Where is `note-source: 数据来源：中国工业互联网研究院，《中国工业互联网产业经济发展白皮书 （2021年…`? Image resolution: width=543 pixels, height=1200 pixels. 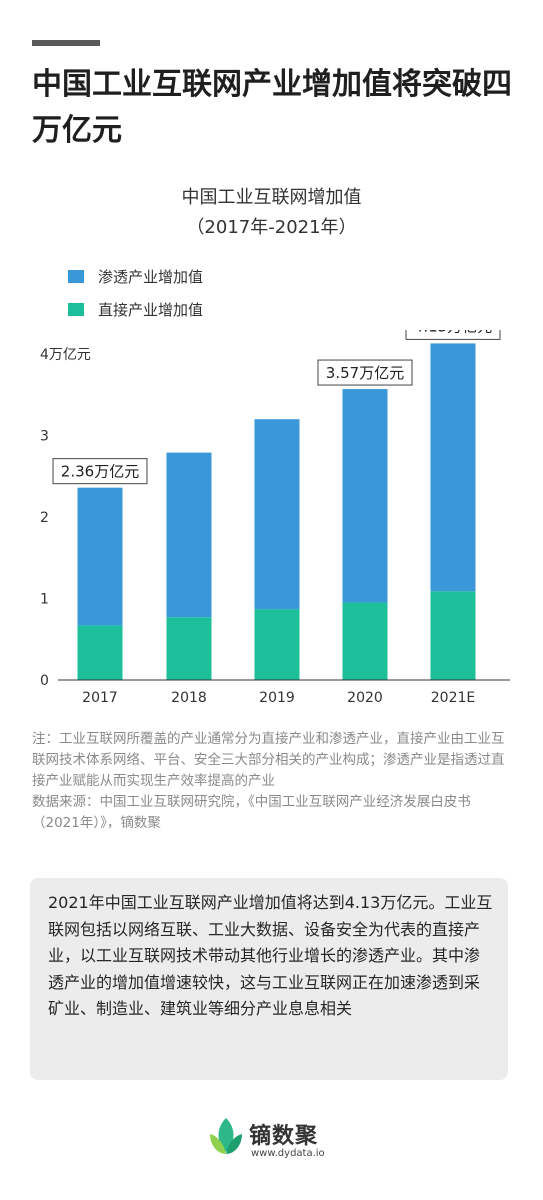
note-source: 数据来源：中国工业互联网研究院，《中国工业互联网产业经济发展白皮书 （2021年… is located at coordinates (251, 812).